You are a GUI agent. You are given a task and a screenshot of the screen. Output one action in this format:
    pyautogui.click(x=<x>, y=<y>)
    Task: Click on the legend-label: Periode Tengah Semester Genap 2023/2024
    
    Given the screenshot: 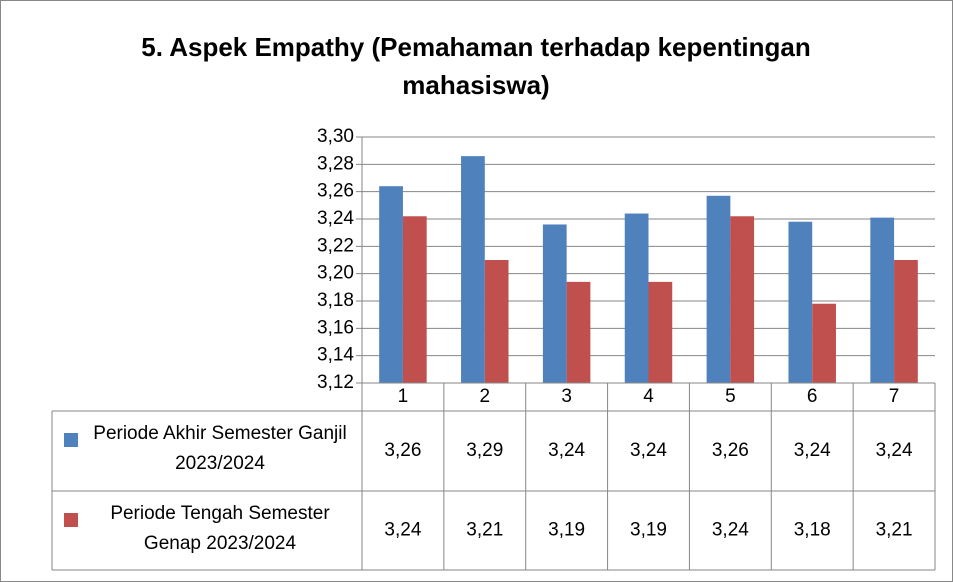 What is the action you would take?
    pyautogui.click(x=220, y=528)
    